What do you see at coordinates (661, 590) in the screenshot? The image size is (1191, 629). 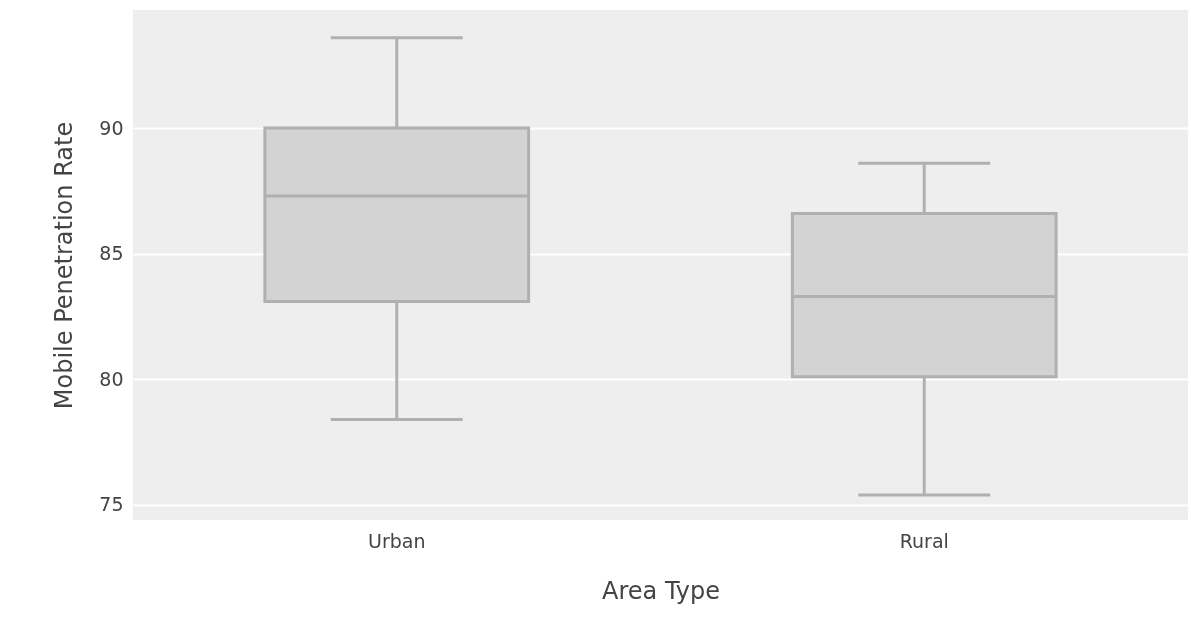 I see `x-axis-title: Area Type` at bounding box center [661, 590].